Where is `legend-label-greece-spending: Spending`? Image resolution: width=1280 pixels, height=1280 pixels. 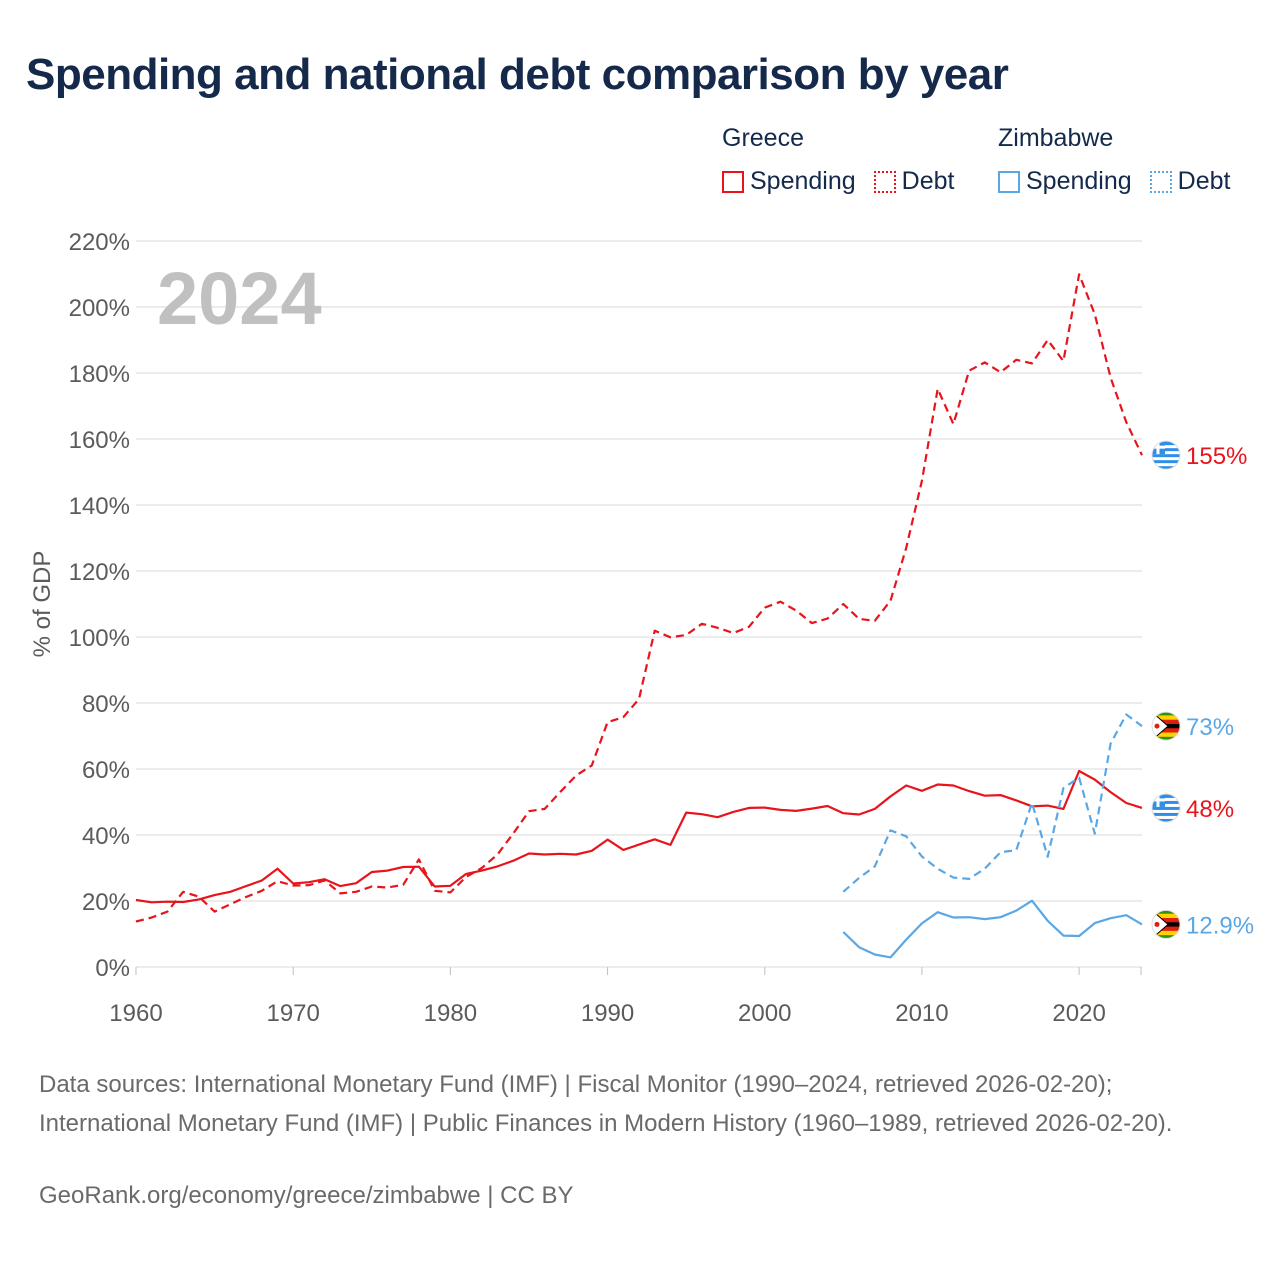
legend-label-greece-spending: Spending is located at coordinates (803, 181).